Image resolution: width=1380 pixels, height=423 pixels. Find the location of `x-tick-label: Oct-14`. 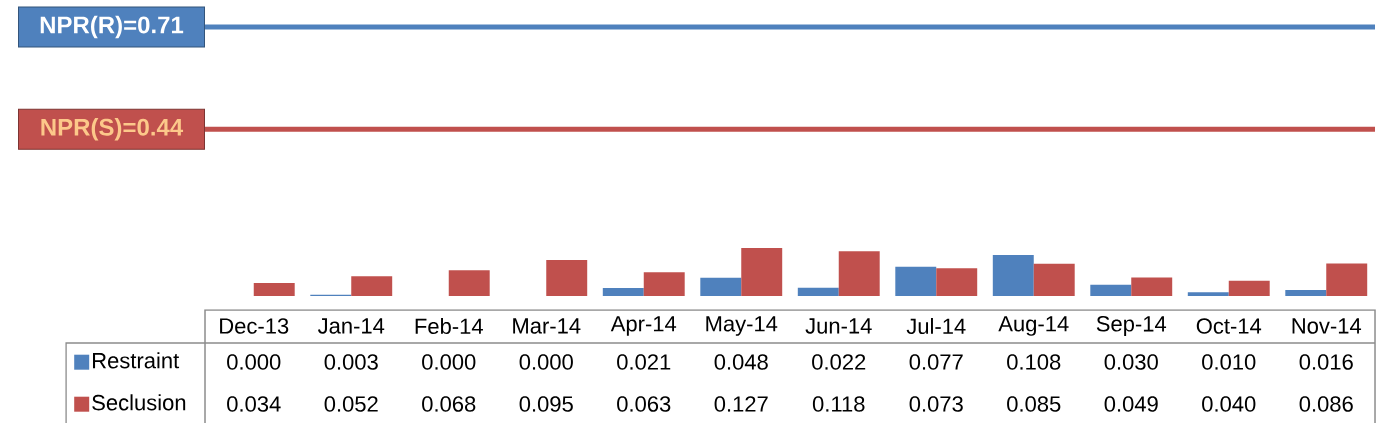

x-tick-label: Oct-14 is located at coordinates (1229, 326).